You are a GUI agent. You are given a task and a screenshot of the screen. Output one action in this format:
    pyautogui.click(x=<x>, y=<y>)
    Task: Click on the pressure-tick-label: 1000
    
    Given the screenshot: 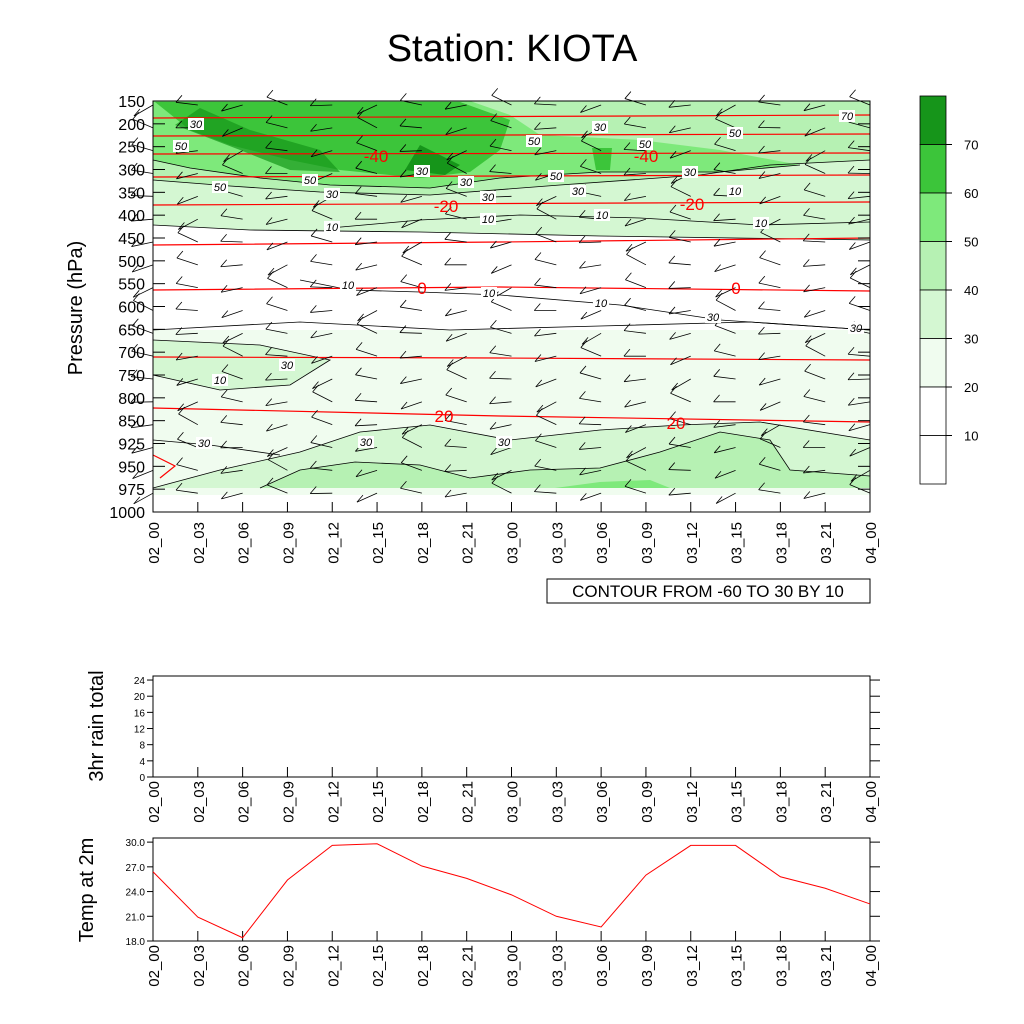 What is the action you would take?
    pyautogui.click(x=127, y=513)
    